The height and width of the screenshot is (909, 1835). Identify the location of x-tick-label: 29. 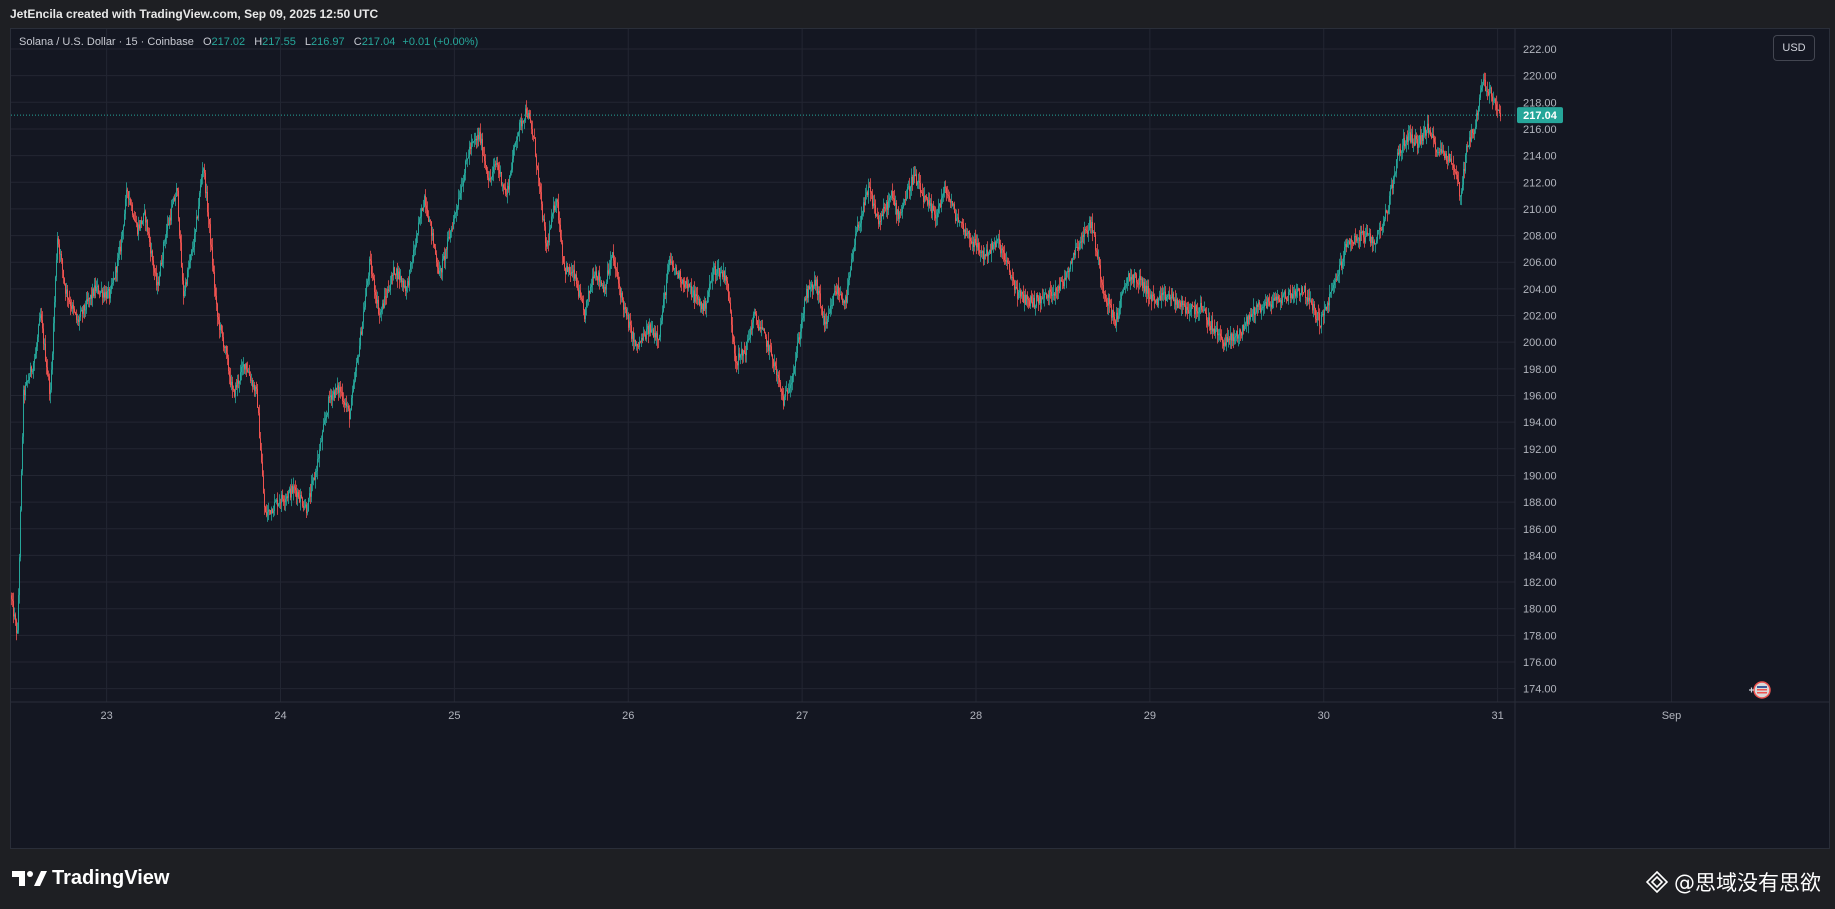
(1150, 716).